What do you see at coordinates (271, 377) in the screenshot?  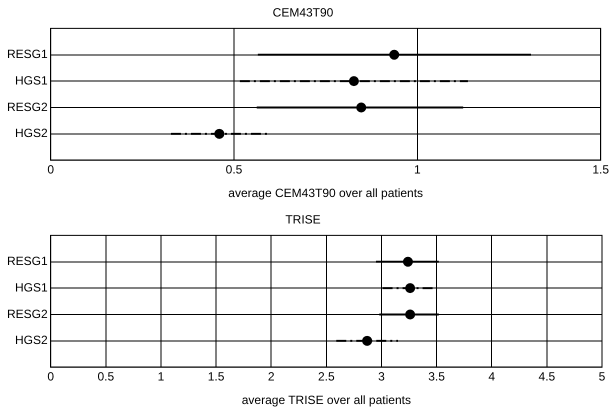 I see `x-tick-label: 2` at bounding box center [271, 377].